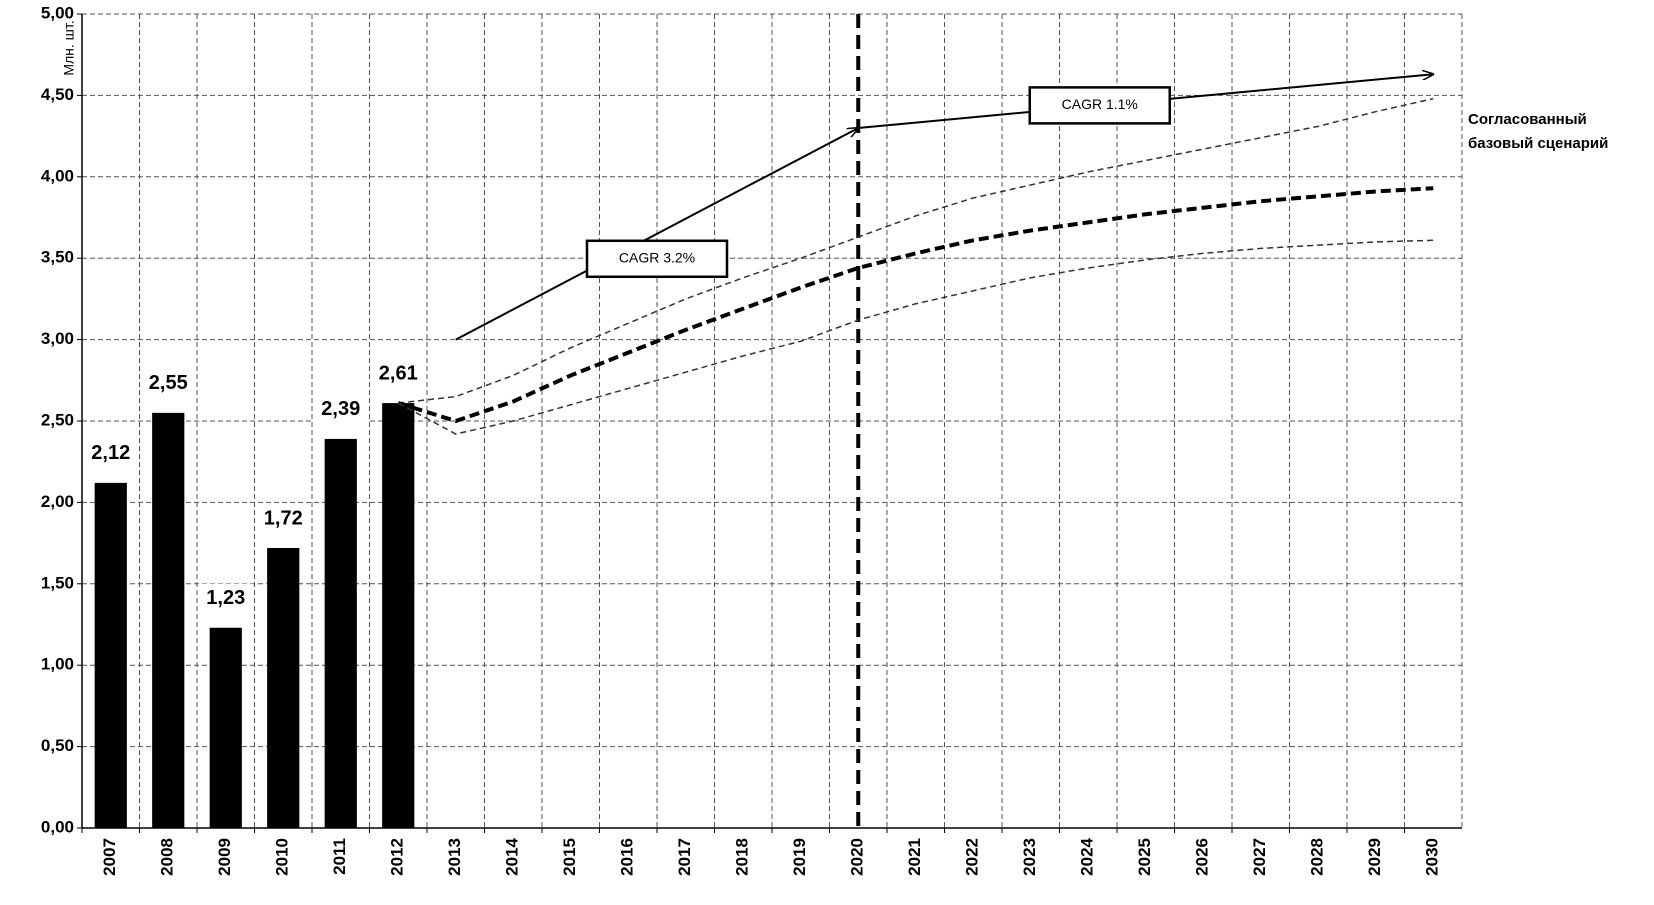 The image size is (1654, 905). I want to click on y-tick-label: 1,50, so click(57, 582).